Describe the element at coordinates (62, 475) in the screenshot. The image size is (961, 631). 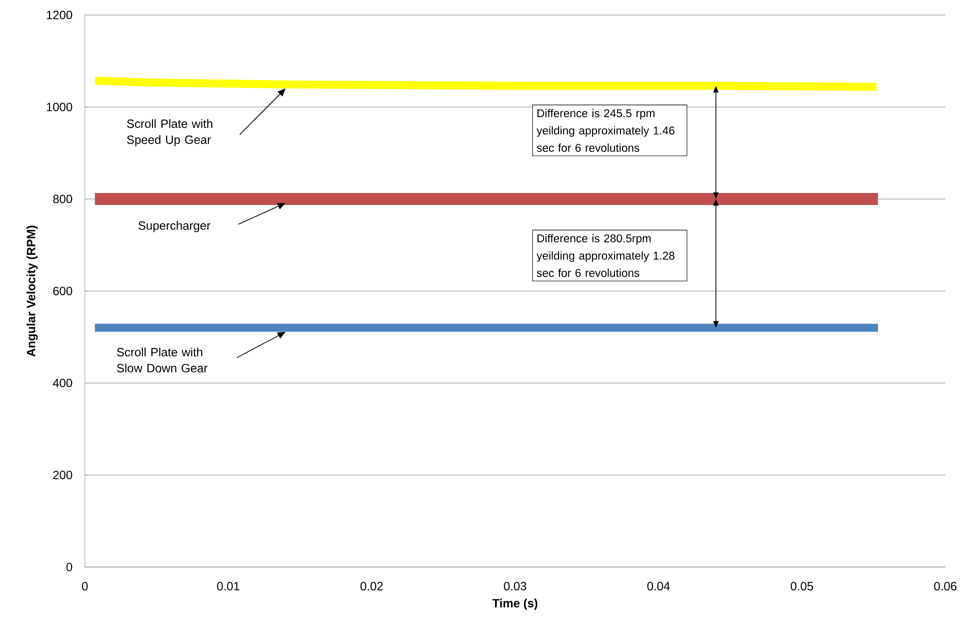
I see `y-tick-label: 200` at that location.